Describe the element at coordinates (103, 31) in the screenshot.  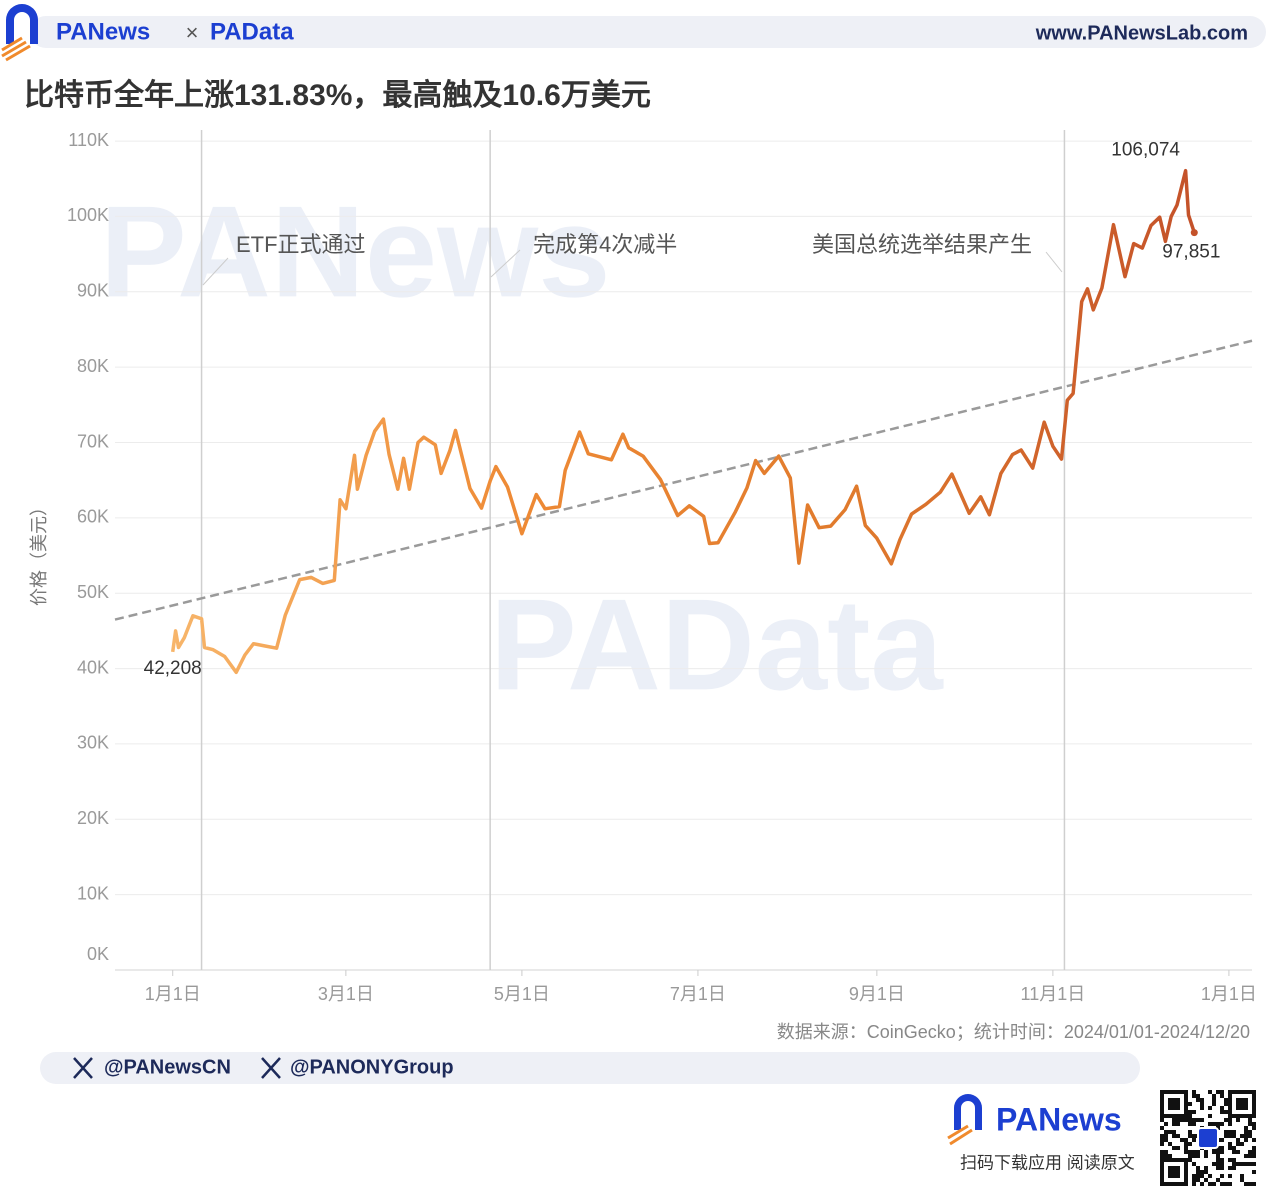
I see `header-brand: PANews` at that location.